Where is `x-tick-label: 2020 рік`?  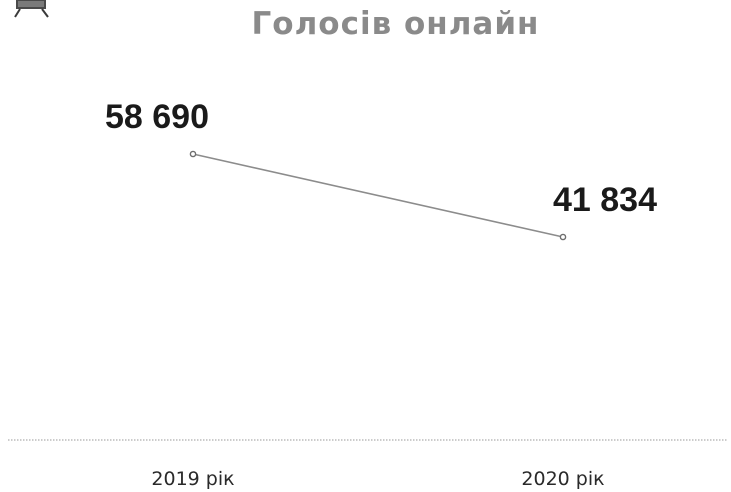 x-tick-label: 2020 рік is located at coordinates (562, 479).